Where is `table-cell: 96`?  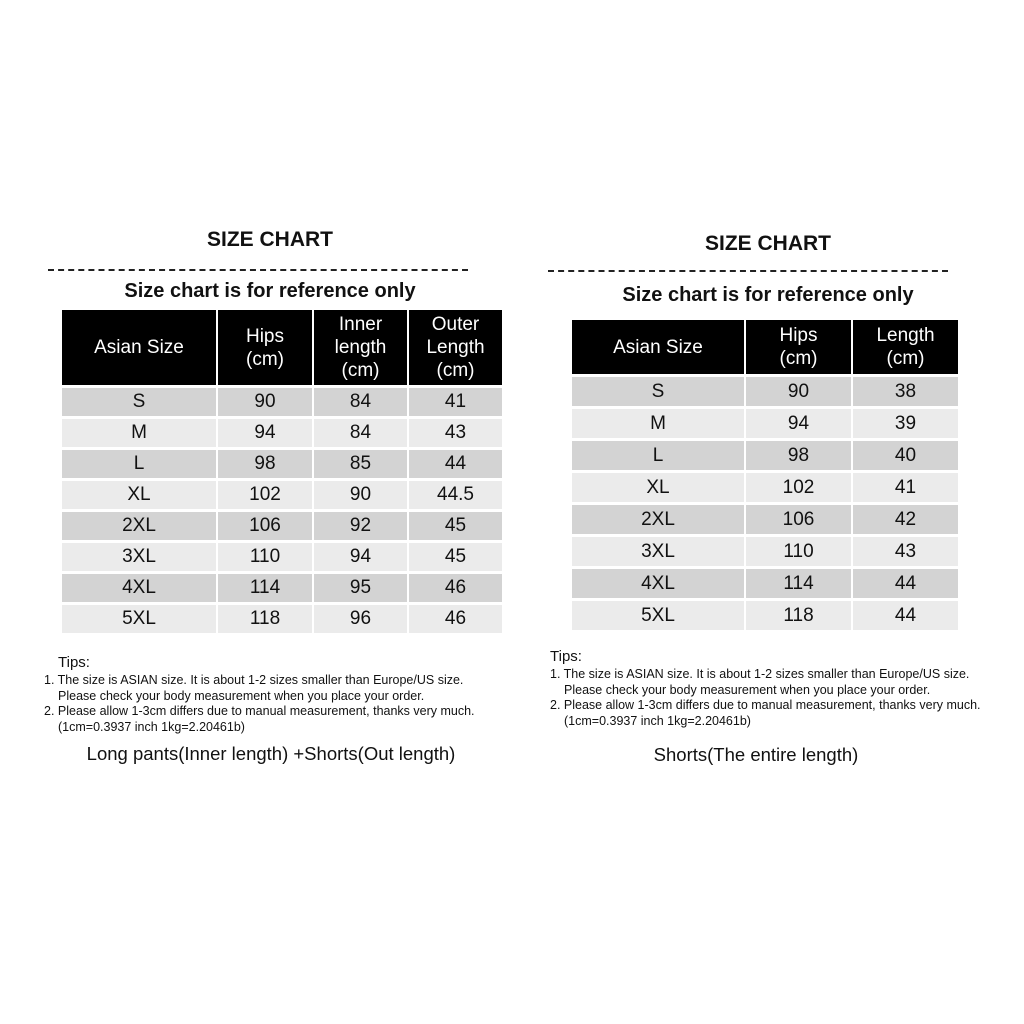 table-cell: 96 is located at coordinates (360, 619).